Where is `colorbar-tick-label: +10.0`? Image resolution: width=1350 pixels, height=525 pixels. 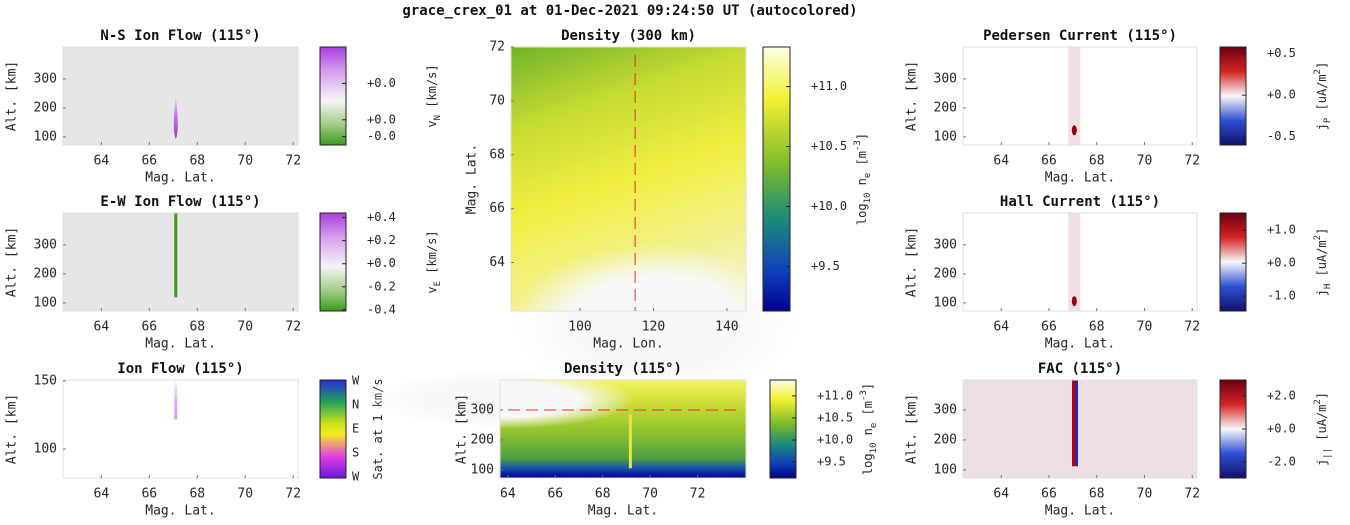
colorbar-tick-label: +10.0 is located at coordinates (835, 440).